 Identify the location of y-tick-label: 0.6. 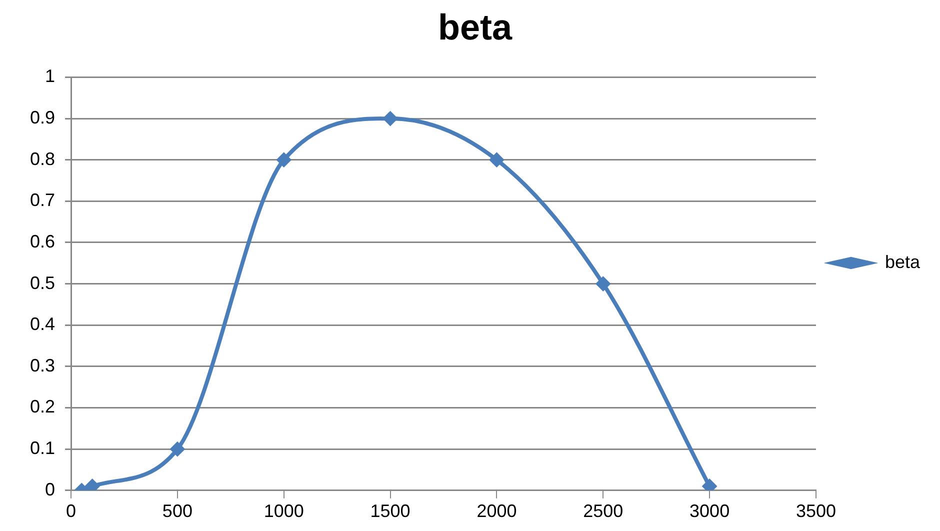
(43, 241).